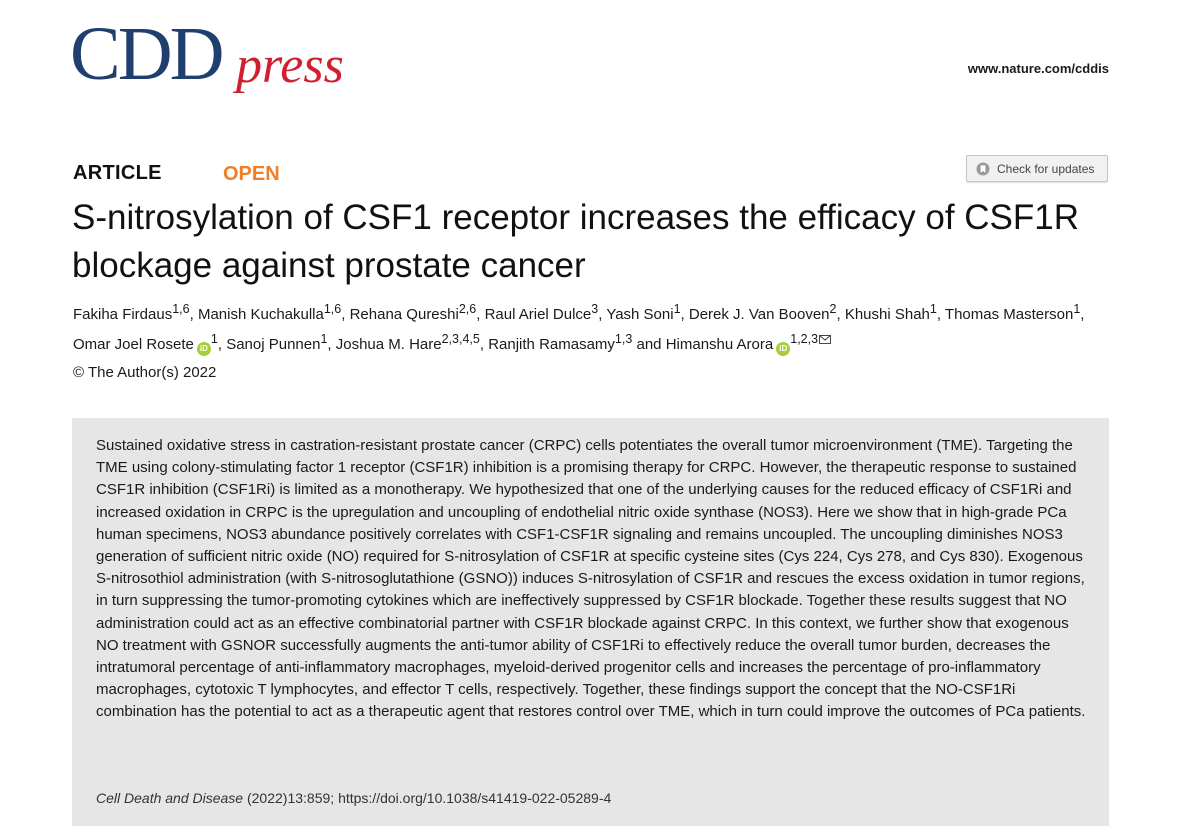 This screenshot has height=840, width=1200. I want to click on author-name: Himanshu Arora, so click(719, 344).